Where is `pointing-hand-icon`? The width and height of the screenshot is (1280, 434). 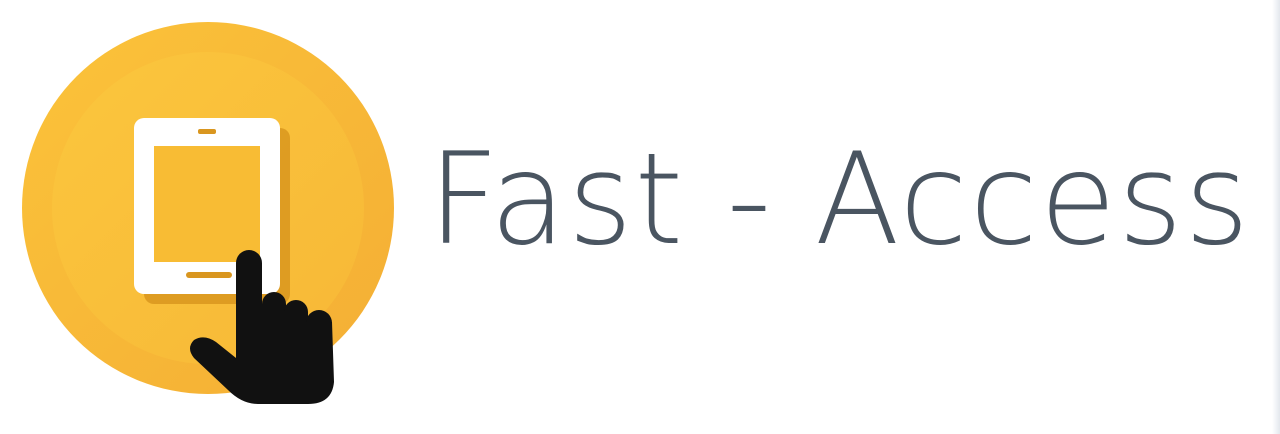 pointing-hand-icon is located at coordinates (262, 327).